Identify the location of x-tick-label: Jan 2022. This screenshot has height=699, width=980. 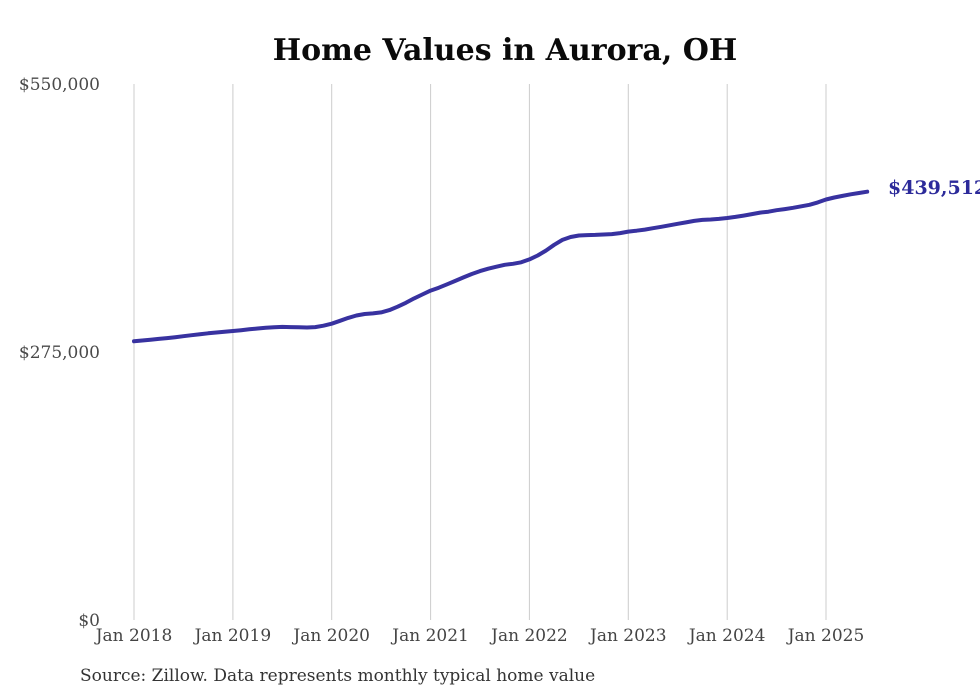
(529, 636).